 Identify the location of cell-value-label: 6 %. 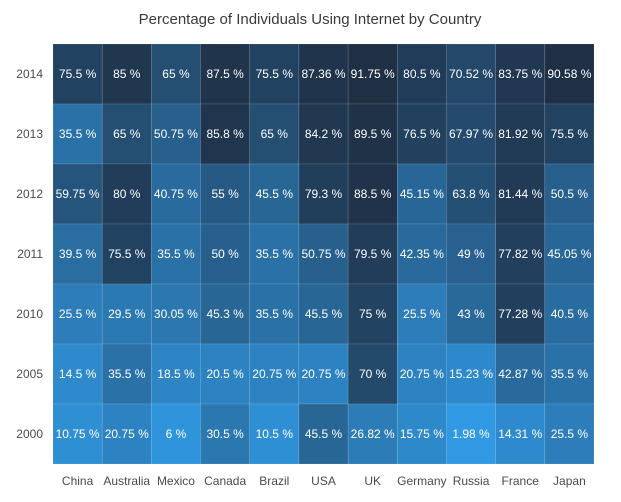
(176, 434).